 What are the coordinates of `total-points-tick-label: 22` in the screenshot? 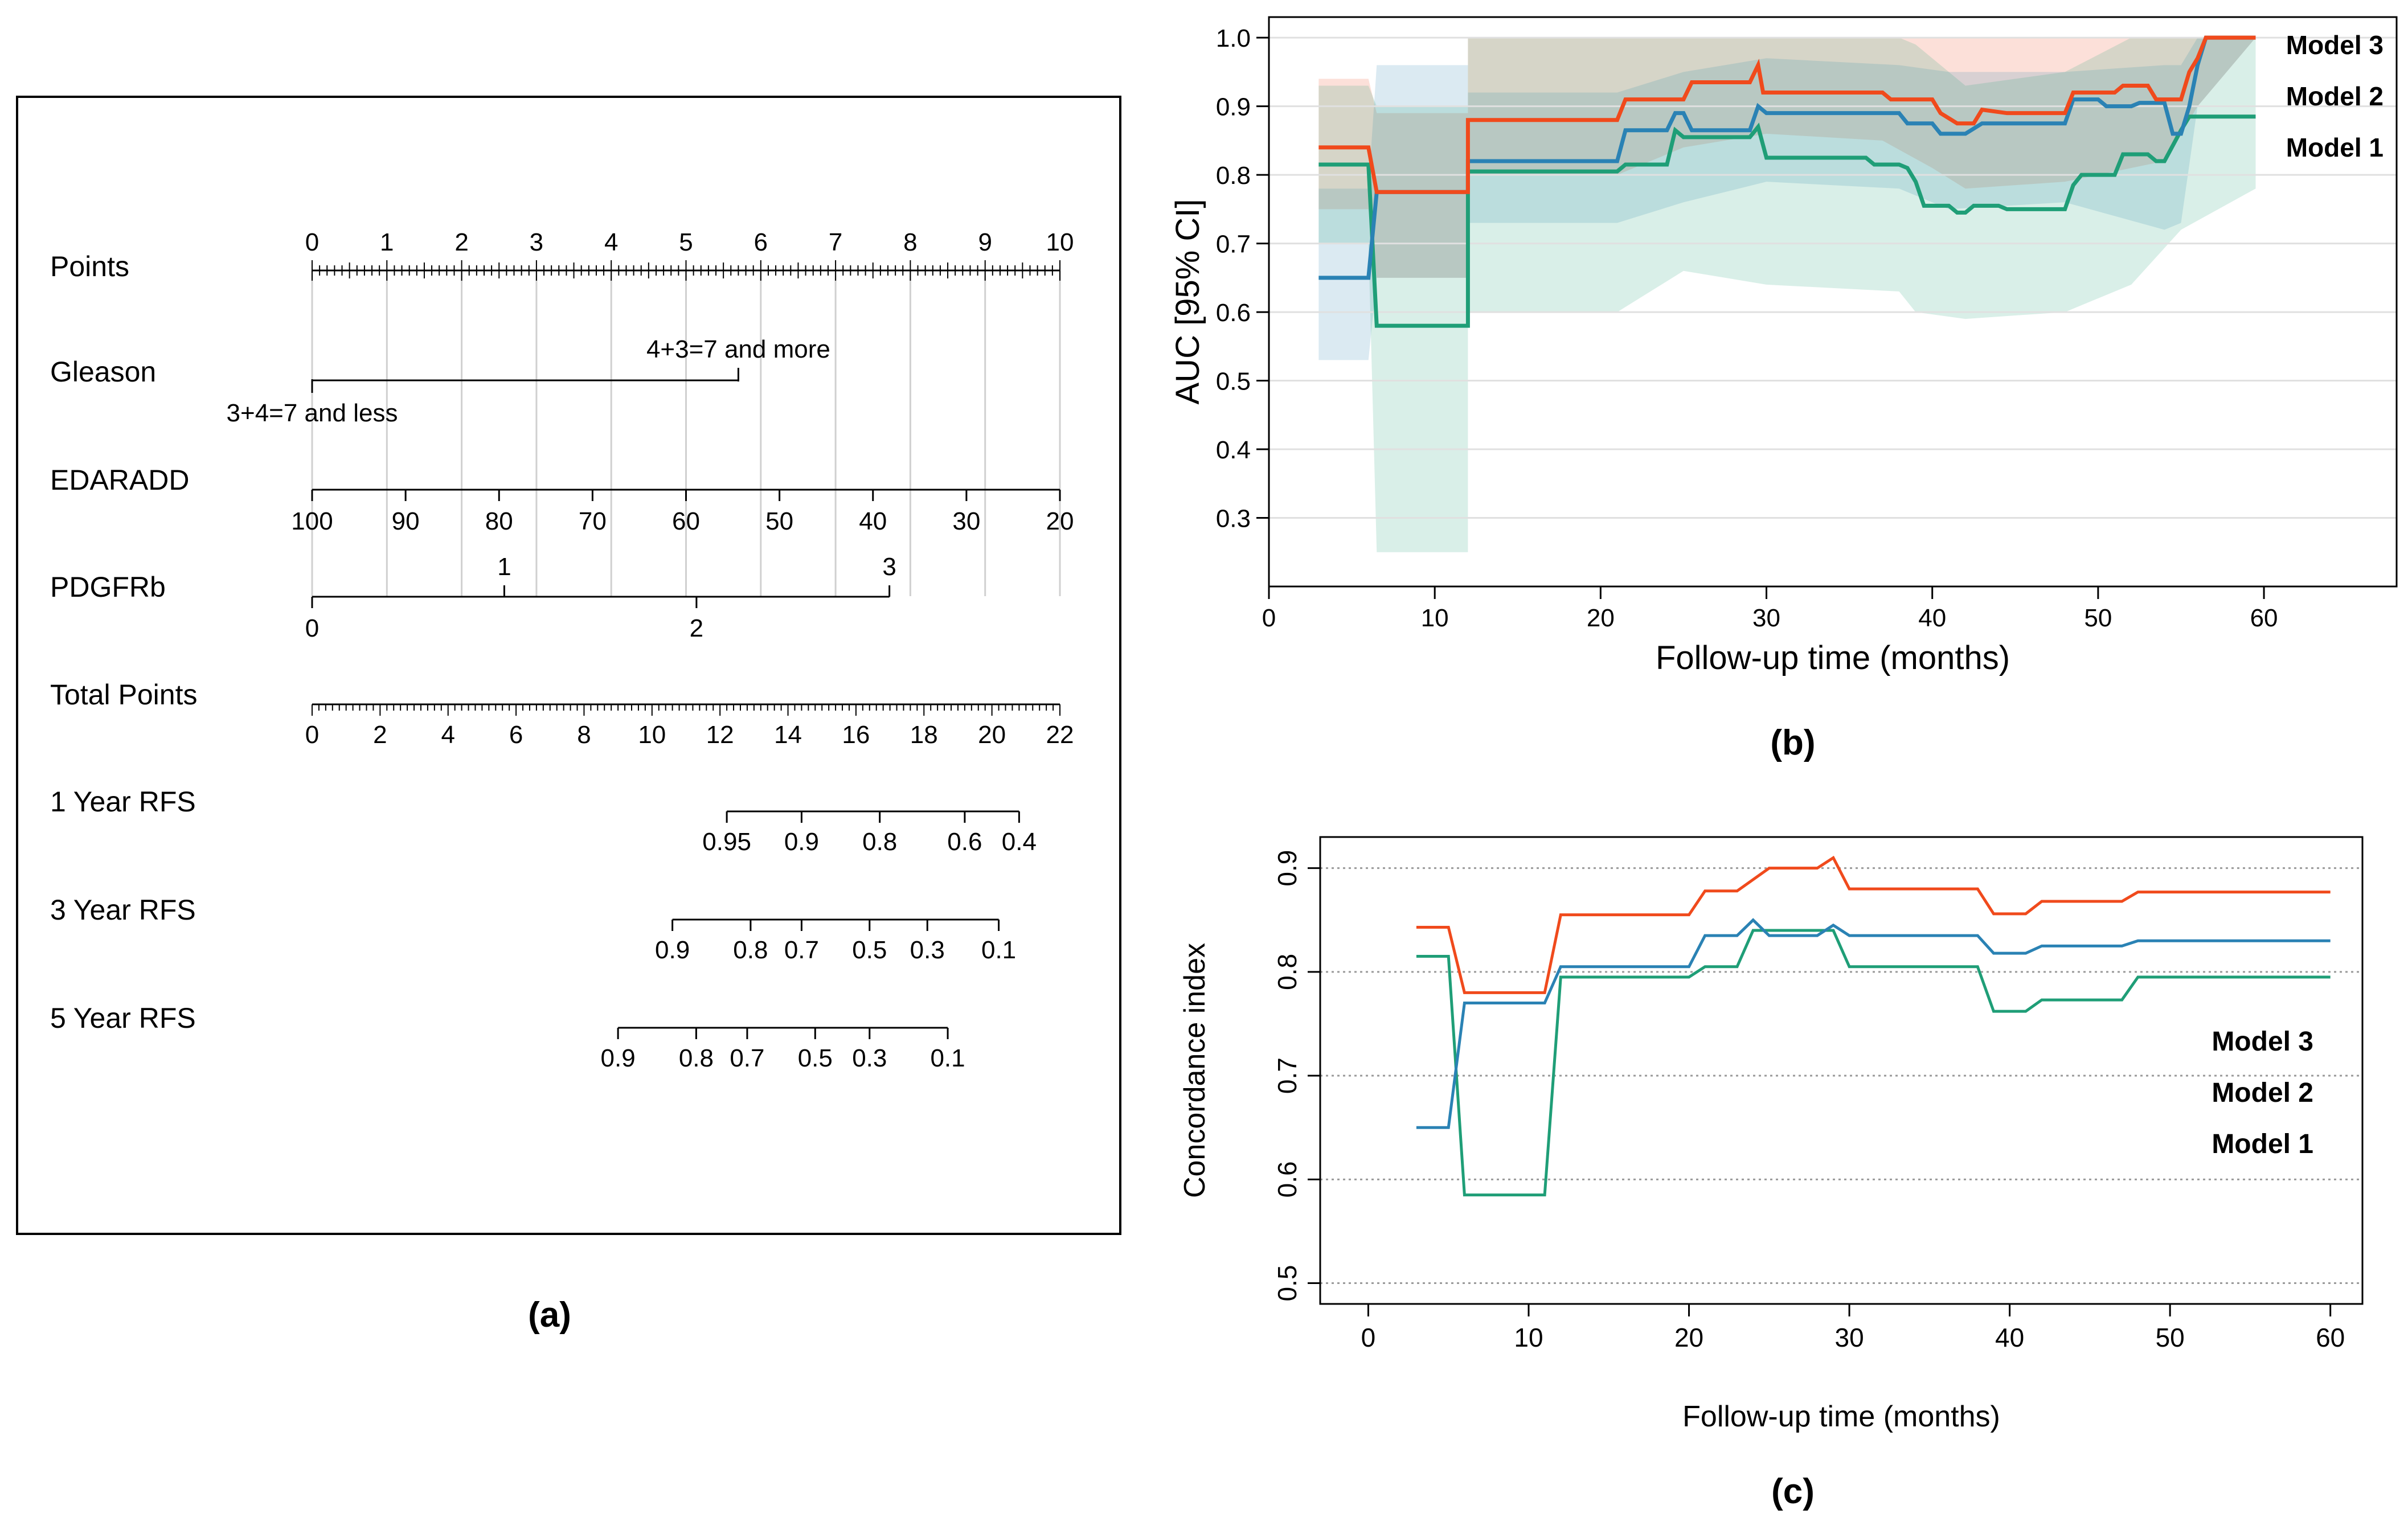 It's located at (1060, 735).